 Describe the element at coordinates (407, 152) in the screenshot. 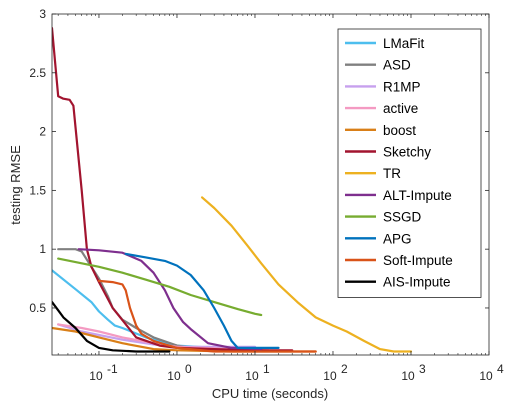

I see `legend-label: Sketchy` at that location.